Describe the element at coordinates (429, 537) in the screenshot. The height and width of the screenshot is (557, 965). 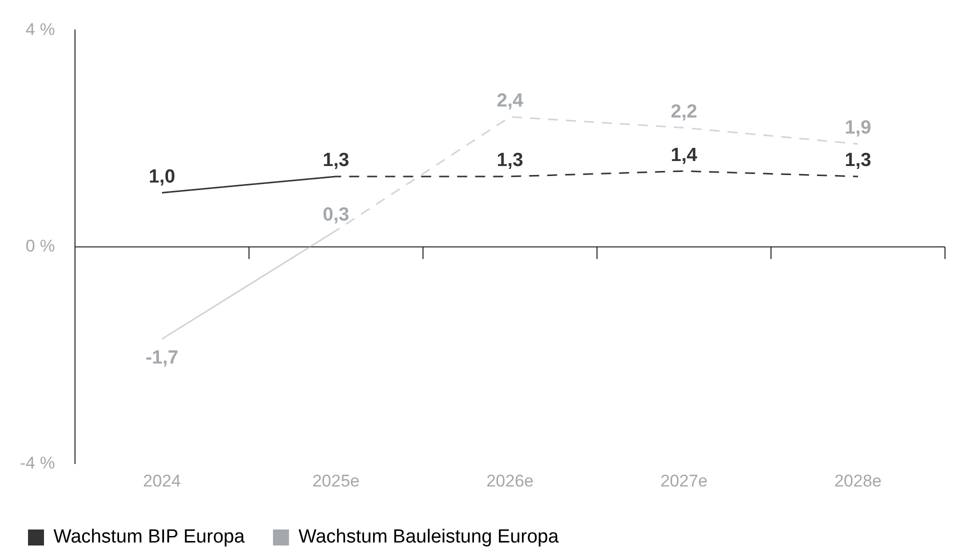
I see `legend-label: Wachstum Bauleistung Europa` at that location.